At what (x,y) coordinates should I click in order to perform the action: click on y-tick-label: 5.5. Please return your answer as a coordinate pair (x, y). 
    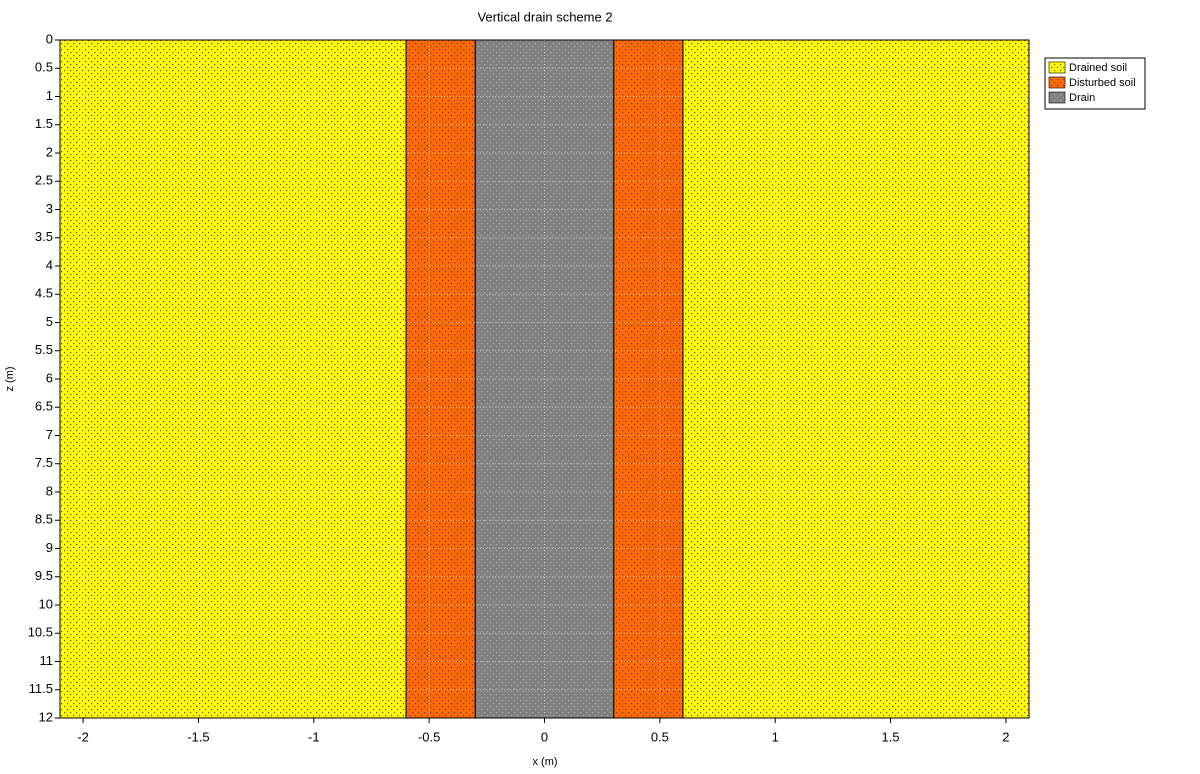
    Looking at the image, I should click on (44, 349).